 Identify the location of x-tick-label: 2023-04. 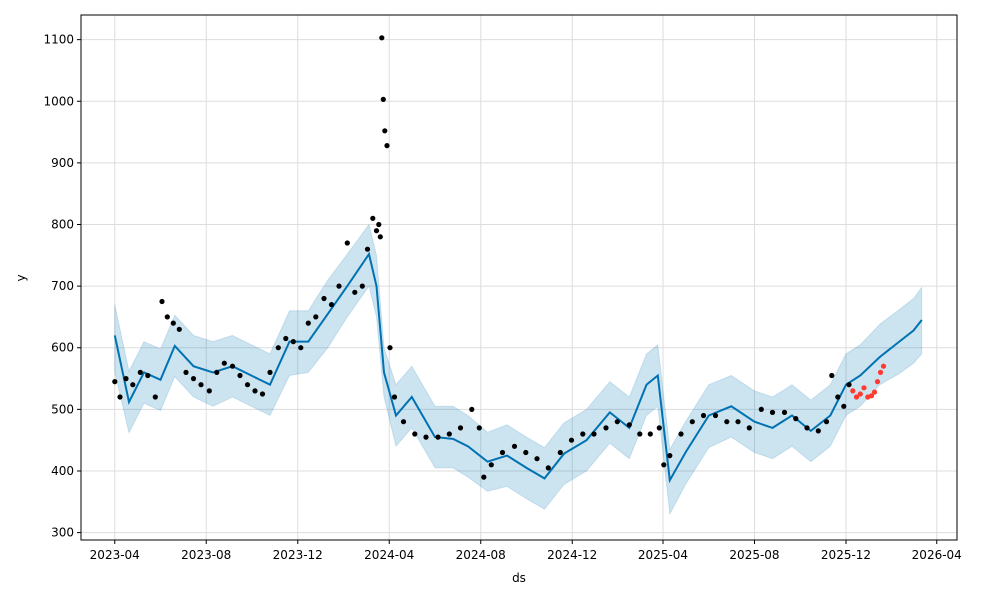
(115, 555).